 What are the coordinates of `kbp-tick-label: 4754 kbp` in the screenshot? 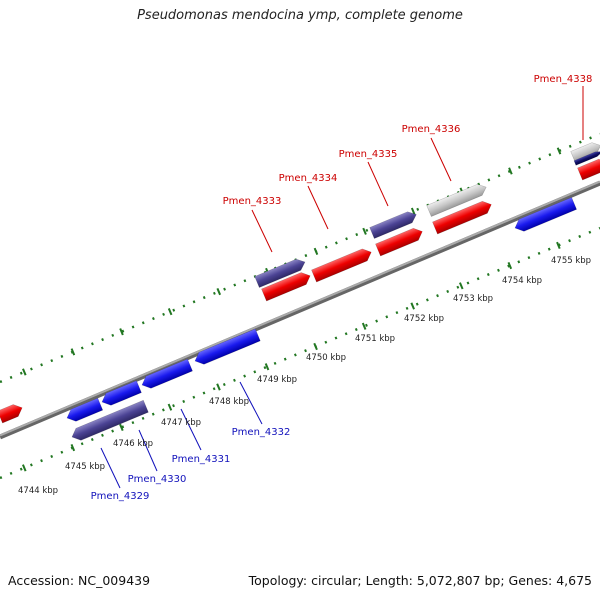 It's located at (522, 281).